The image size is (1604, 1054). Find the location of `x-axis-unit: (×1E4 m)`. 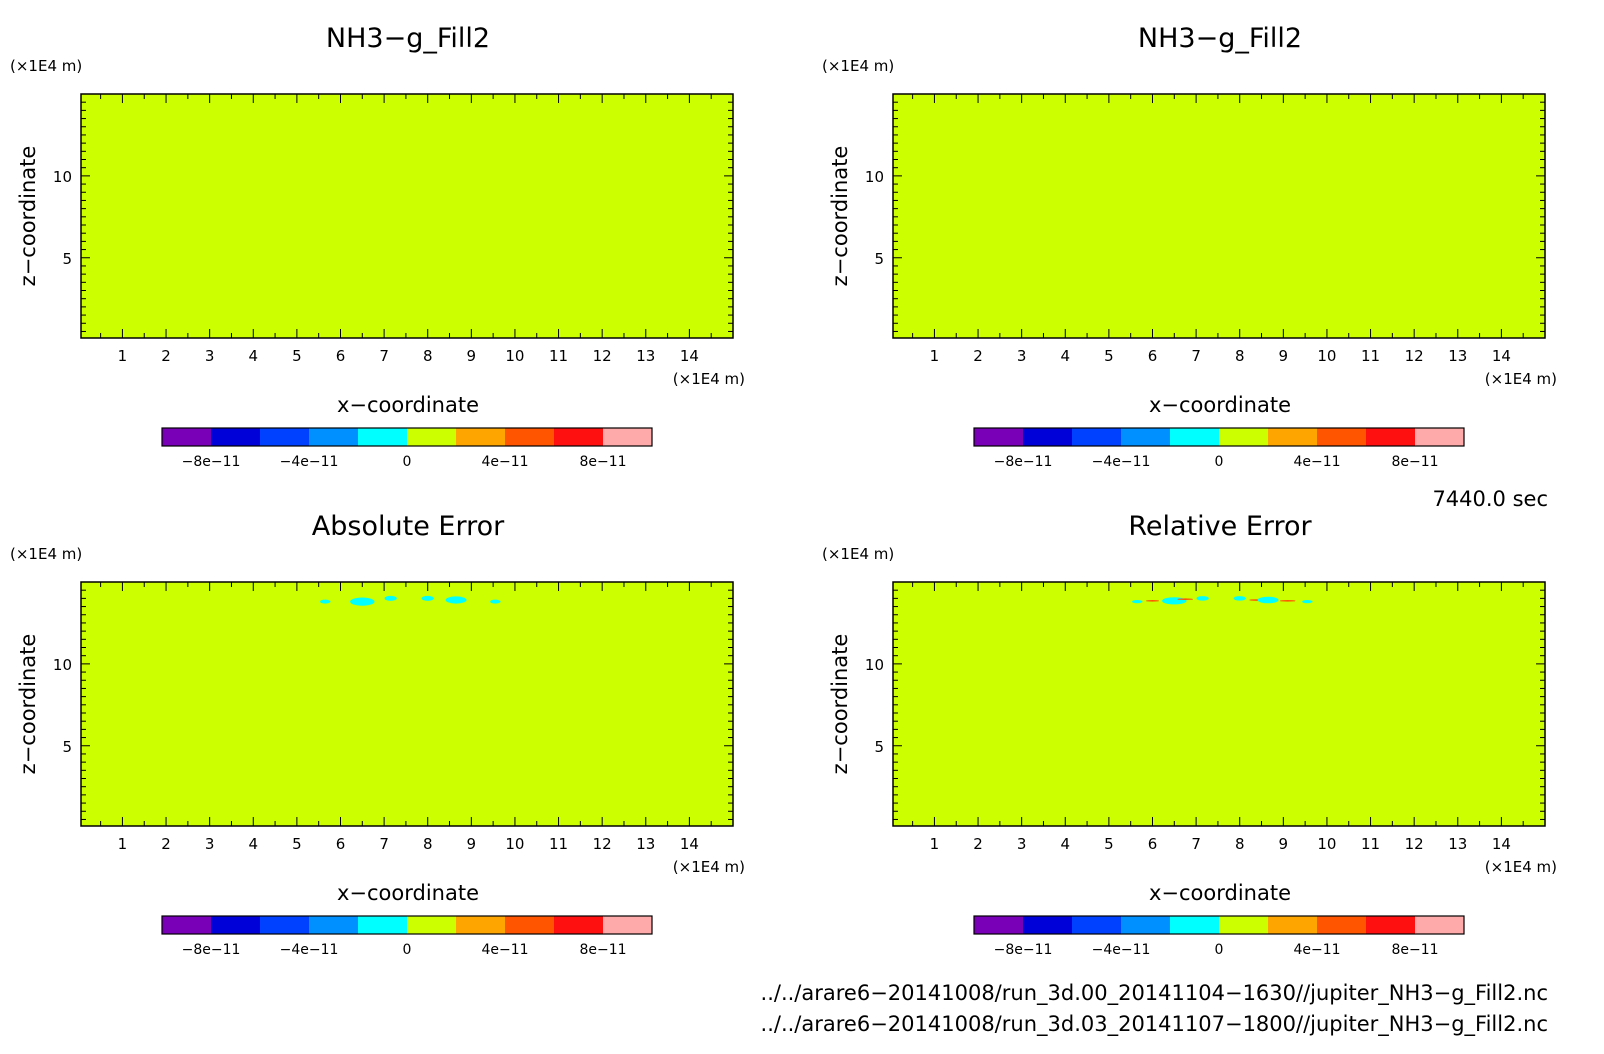

x-axis-unit: (×1E4 m) is located at coordinates (709, 867).